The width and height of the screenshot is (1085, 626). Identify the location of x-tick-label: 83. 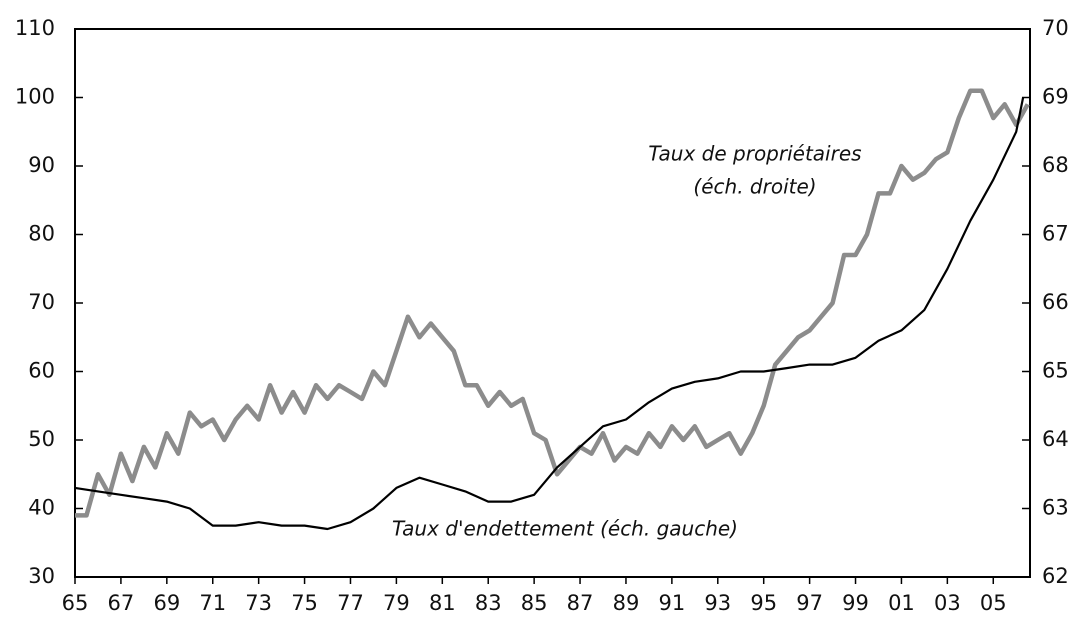
(488, 603).